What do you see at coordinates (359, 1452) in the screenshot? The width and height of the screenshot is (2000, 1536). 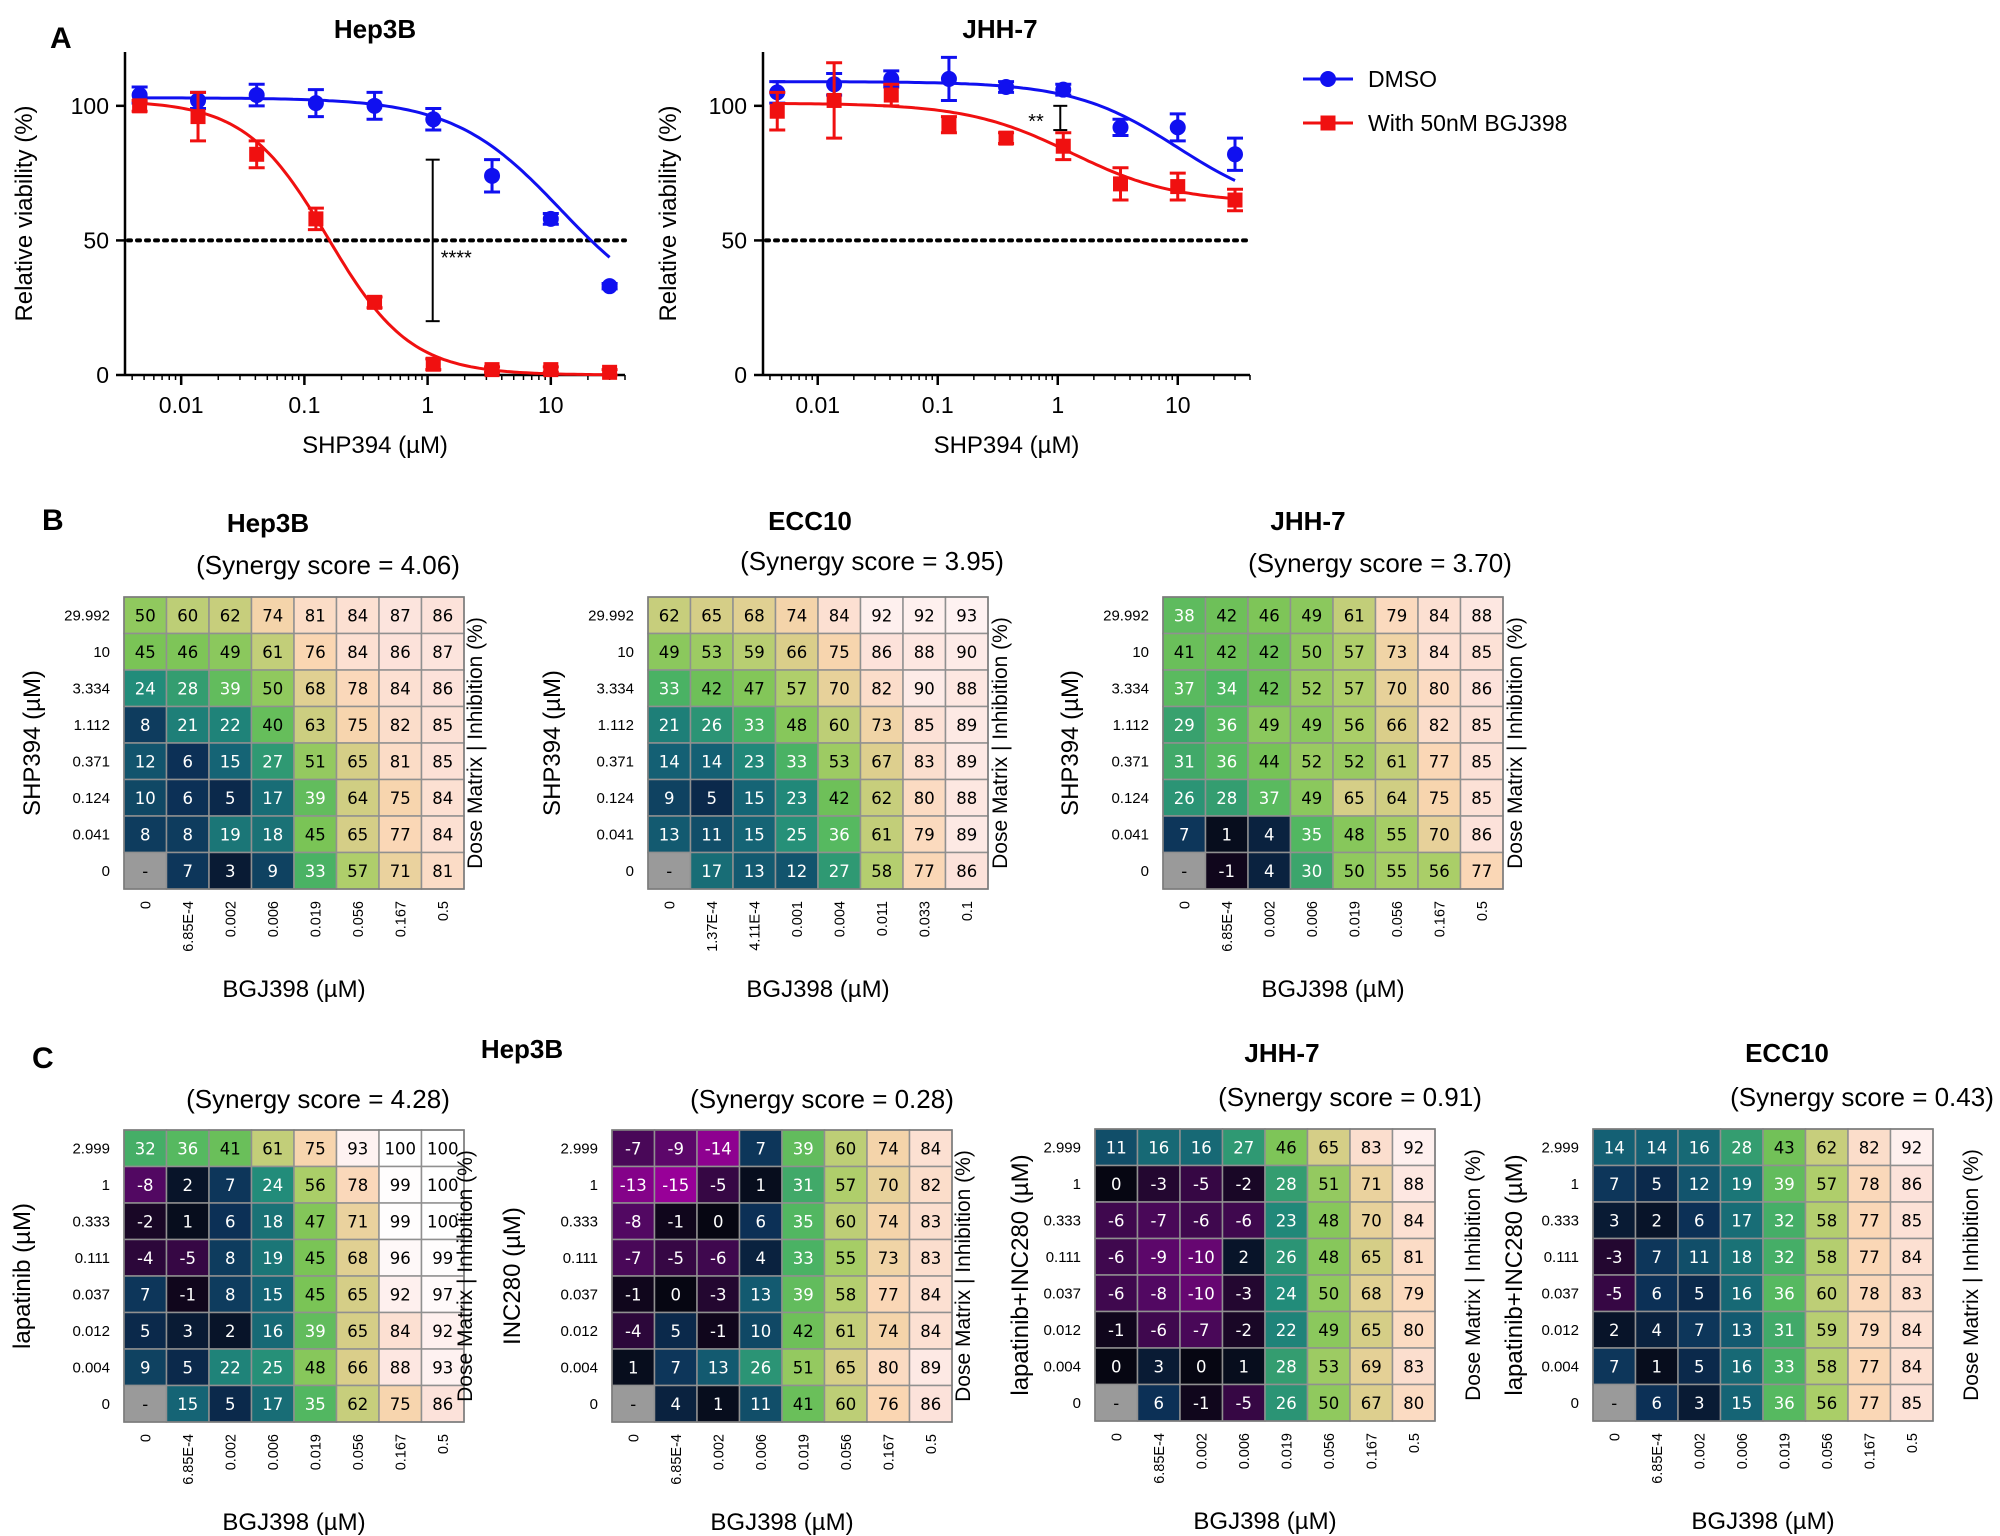 I see `x-tick-label: 0.056` at bounding box center [359, 1452].